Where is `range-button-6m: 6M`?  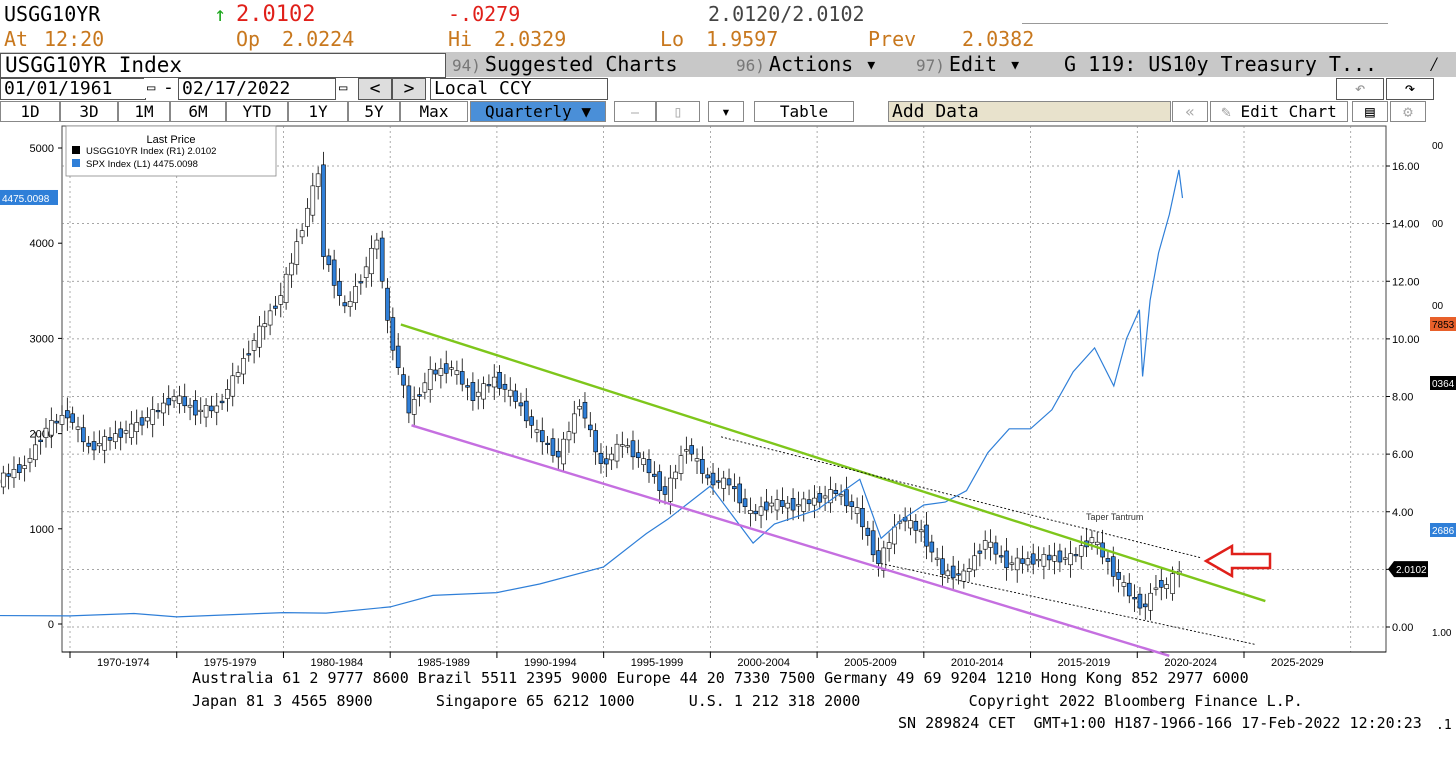 range-button-6m: 6M is located at coordinates (198, 111).